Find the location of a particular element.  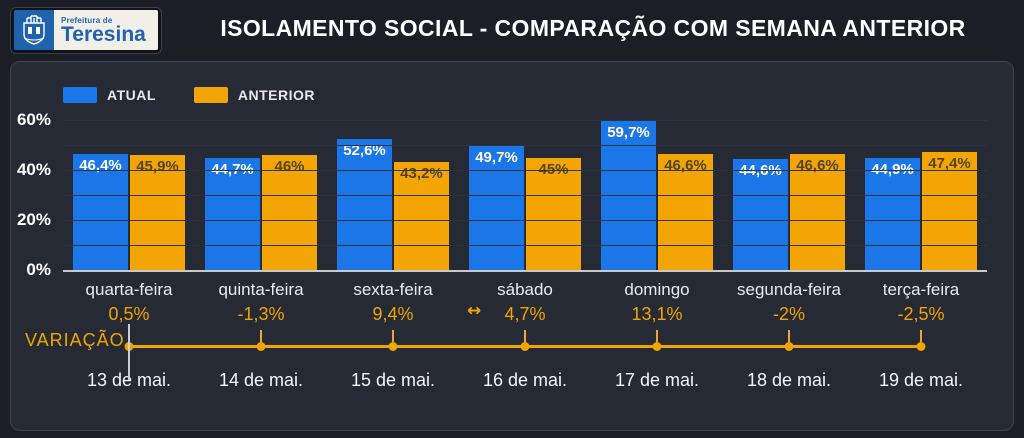

bar-group: 49,7% 45% is located at coordinates (525, 195).